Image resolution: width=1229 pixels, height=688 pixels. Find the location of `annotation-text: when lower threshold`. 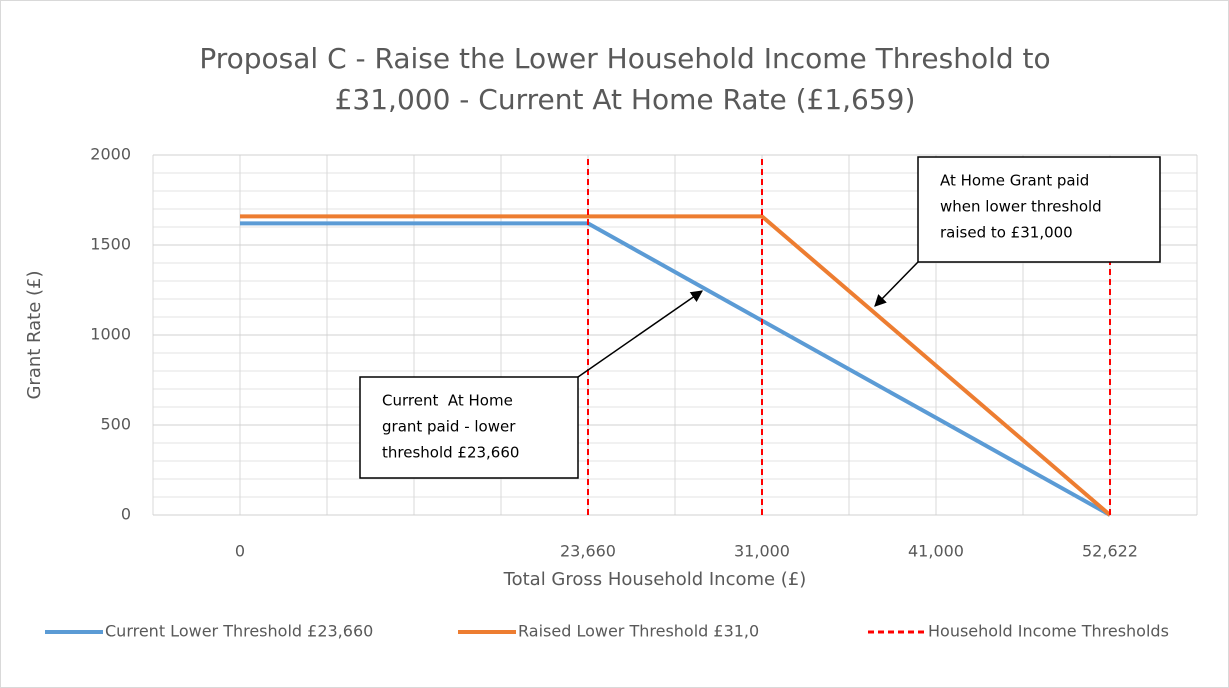

annotation-text: when lower threshold is located at coordinates (1021, 207).